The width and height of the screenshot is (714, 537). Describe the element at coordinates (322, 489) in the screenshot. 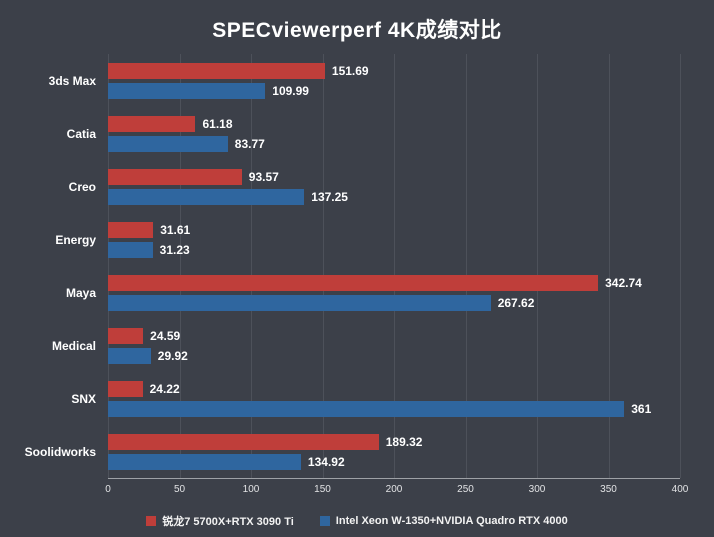

I see `x-tick-label: 150` at that location.